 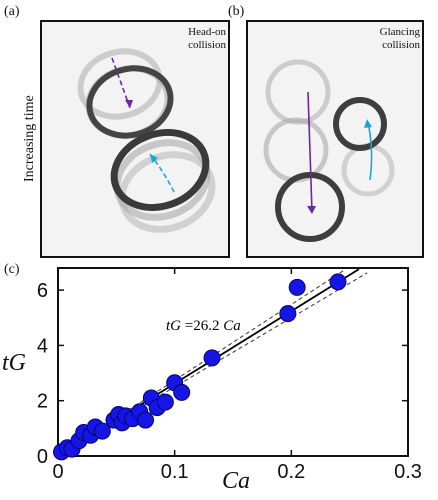 I want to click on x-tick-label: 0, so click(x=57, y=472).